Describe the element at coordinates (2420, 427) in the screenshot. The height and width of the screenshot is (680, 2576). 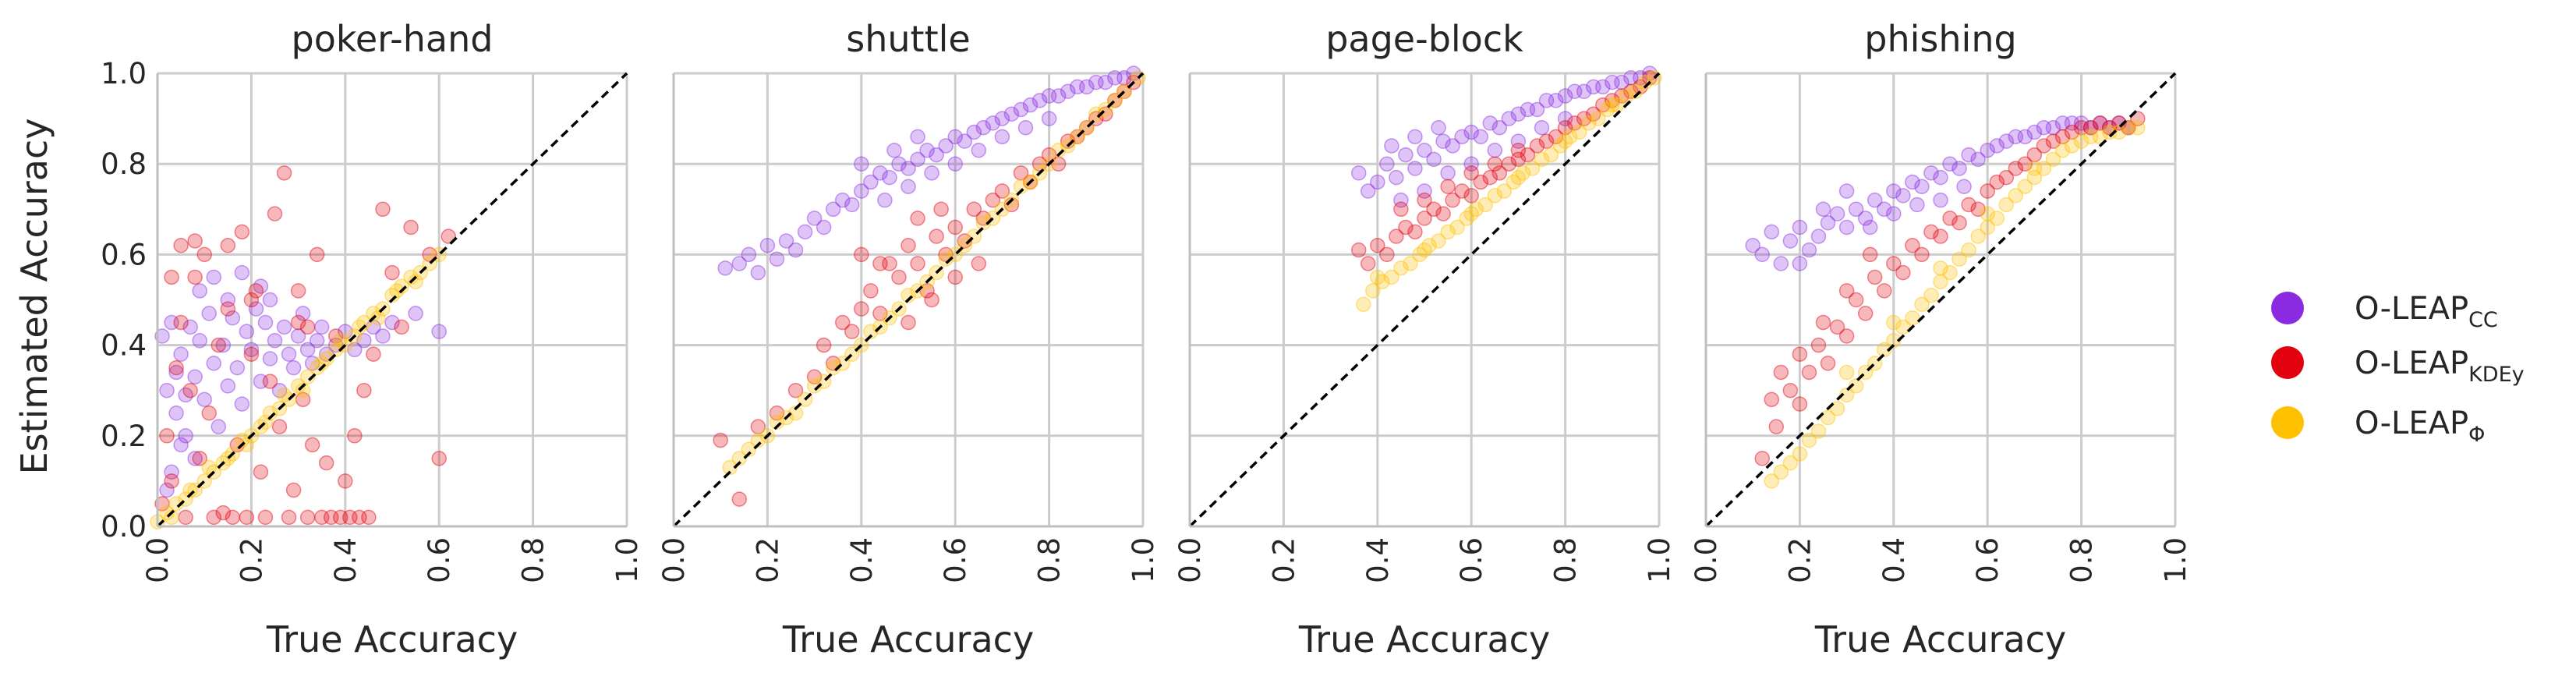
I see `legend-label: O-LEAPΦ` at that location.